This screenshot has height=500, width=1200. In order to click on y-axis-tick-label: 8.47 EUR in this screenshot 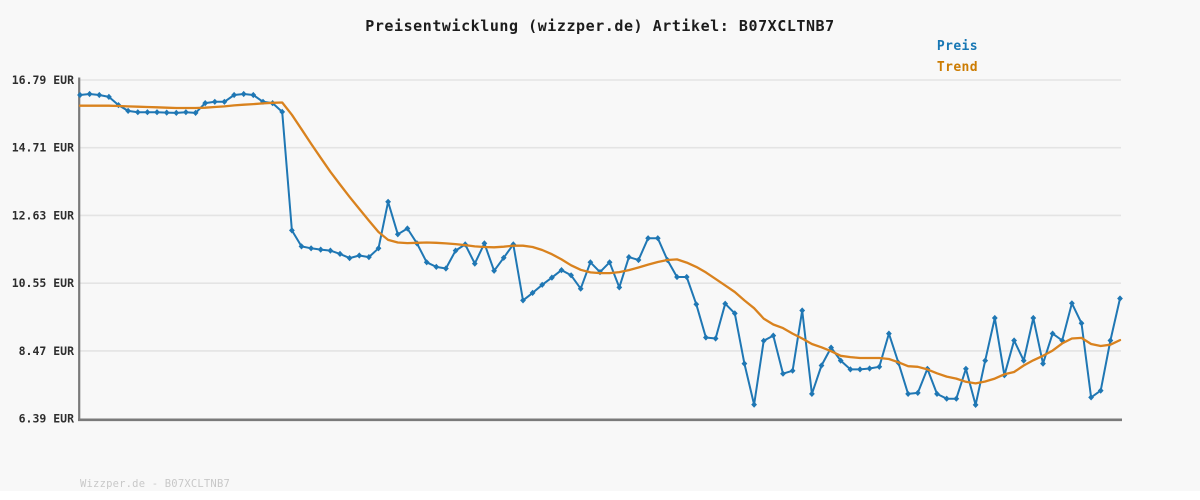, I will do `click(46, 351)`.